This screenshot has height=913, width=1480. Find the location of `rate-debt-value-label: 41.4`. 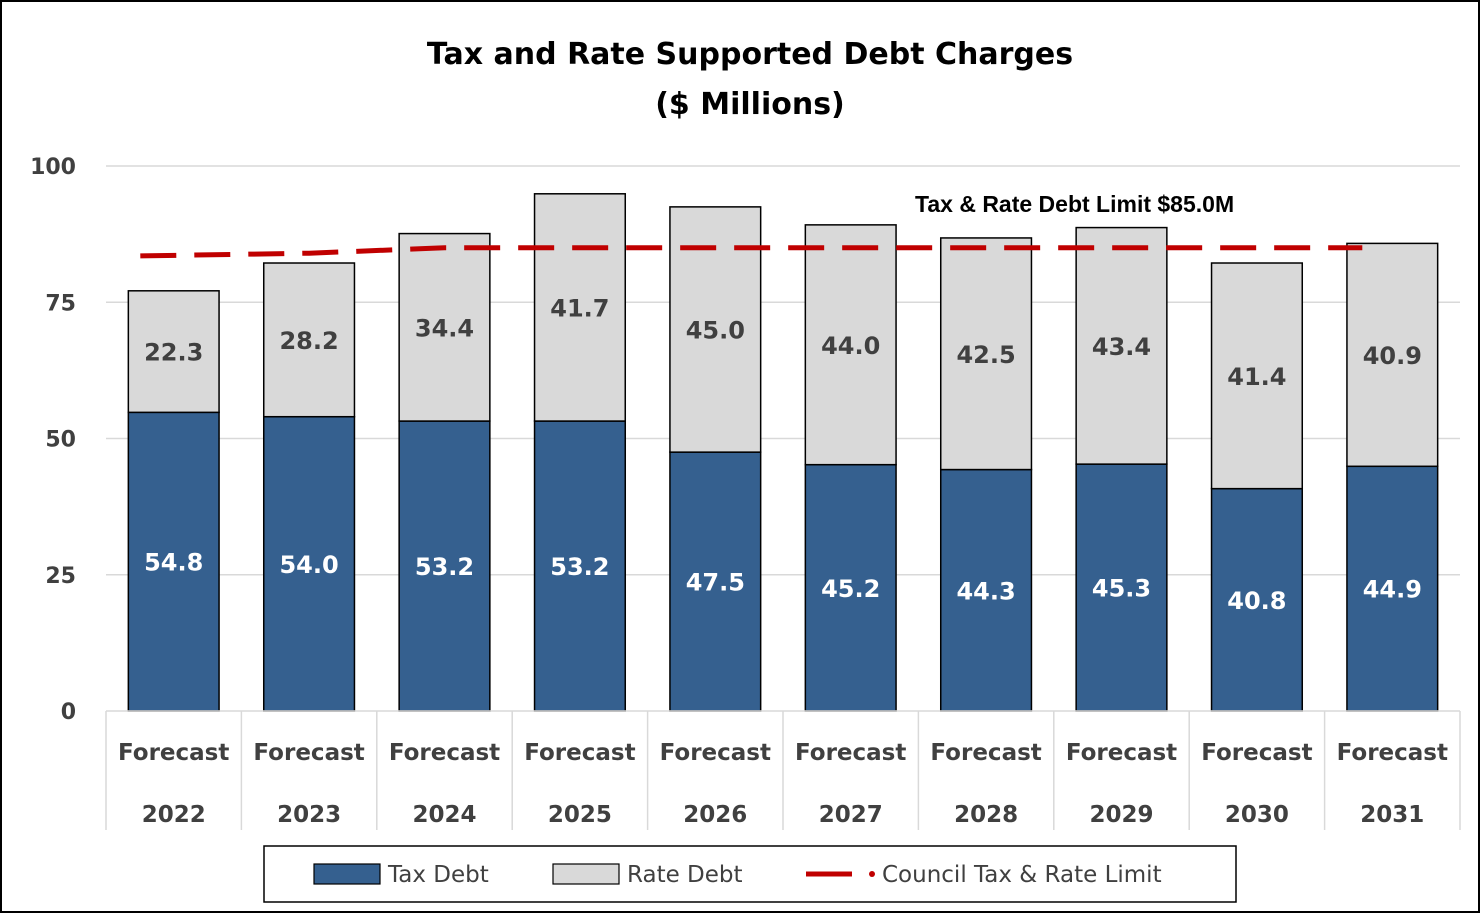

rate-debt-value-label: 41.4 is located at coordinates (1256, 377).